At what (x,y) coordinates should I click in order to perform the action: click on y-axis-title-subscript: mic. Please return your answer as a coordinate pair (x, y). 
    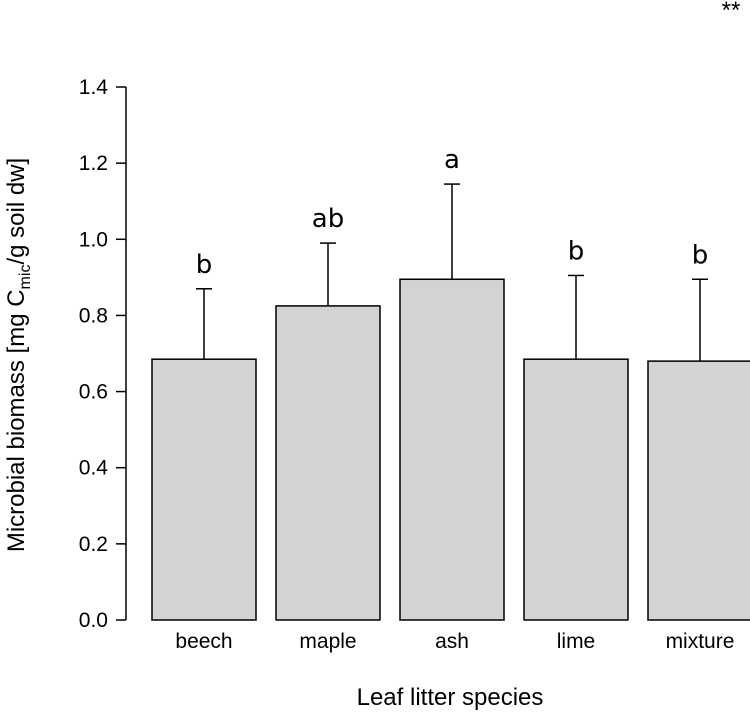
    Looking at the image, I should click on (25, 277).